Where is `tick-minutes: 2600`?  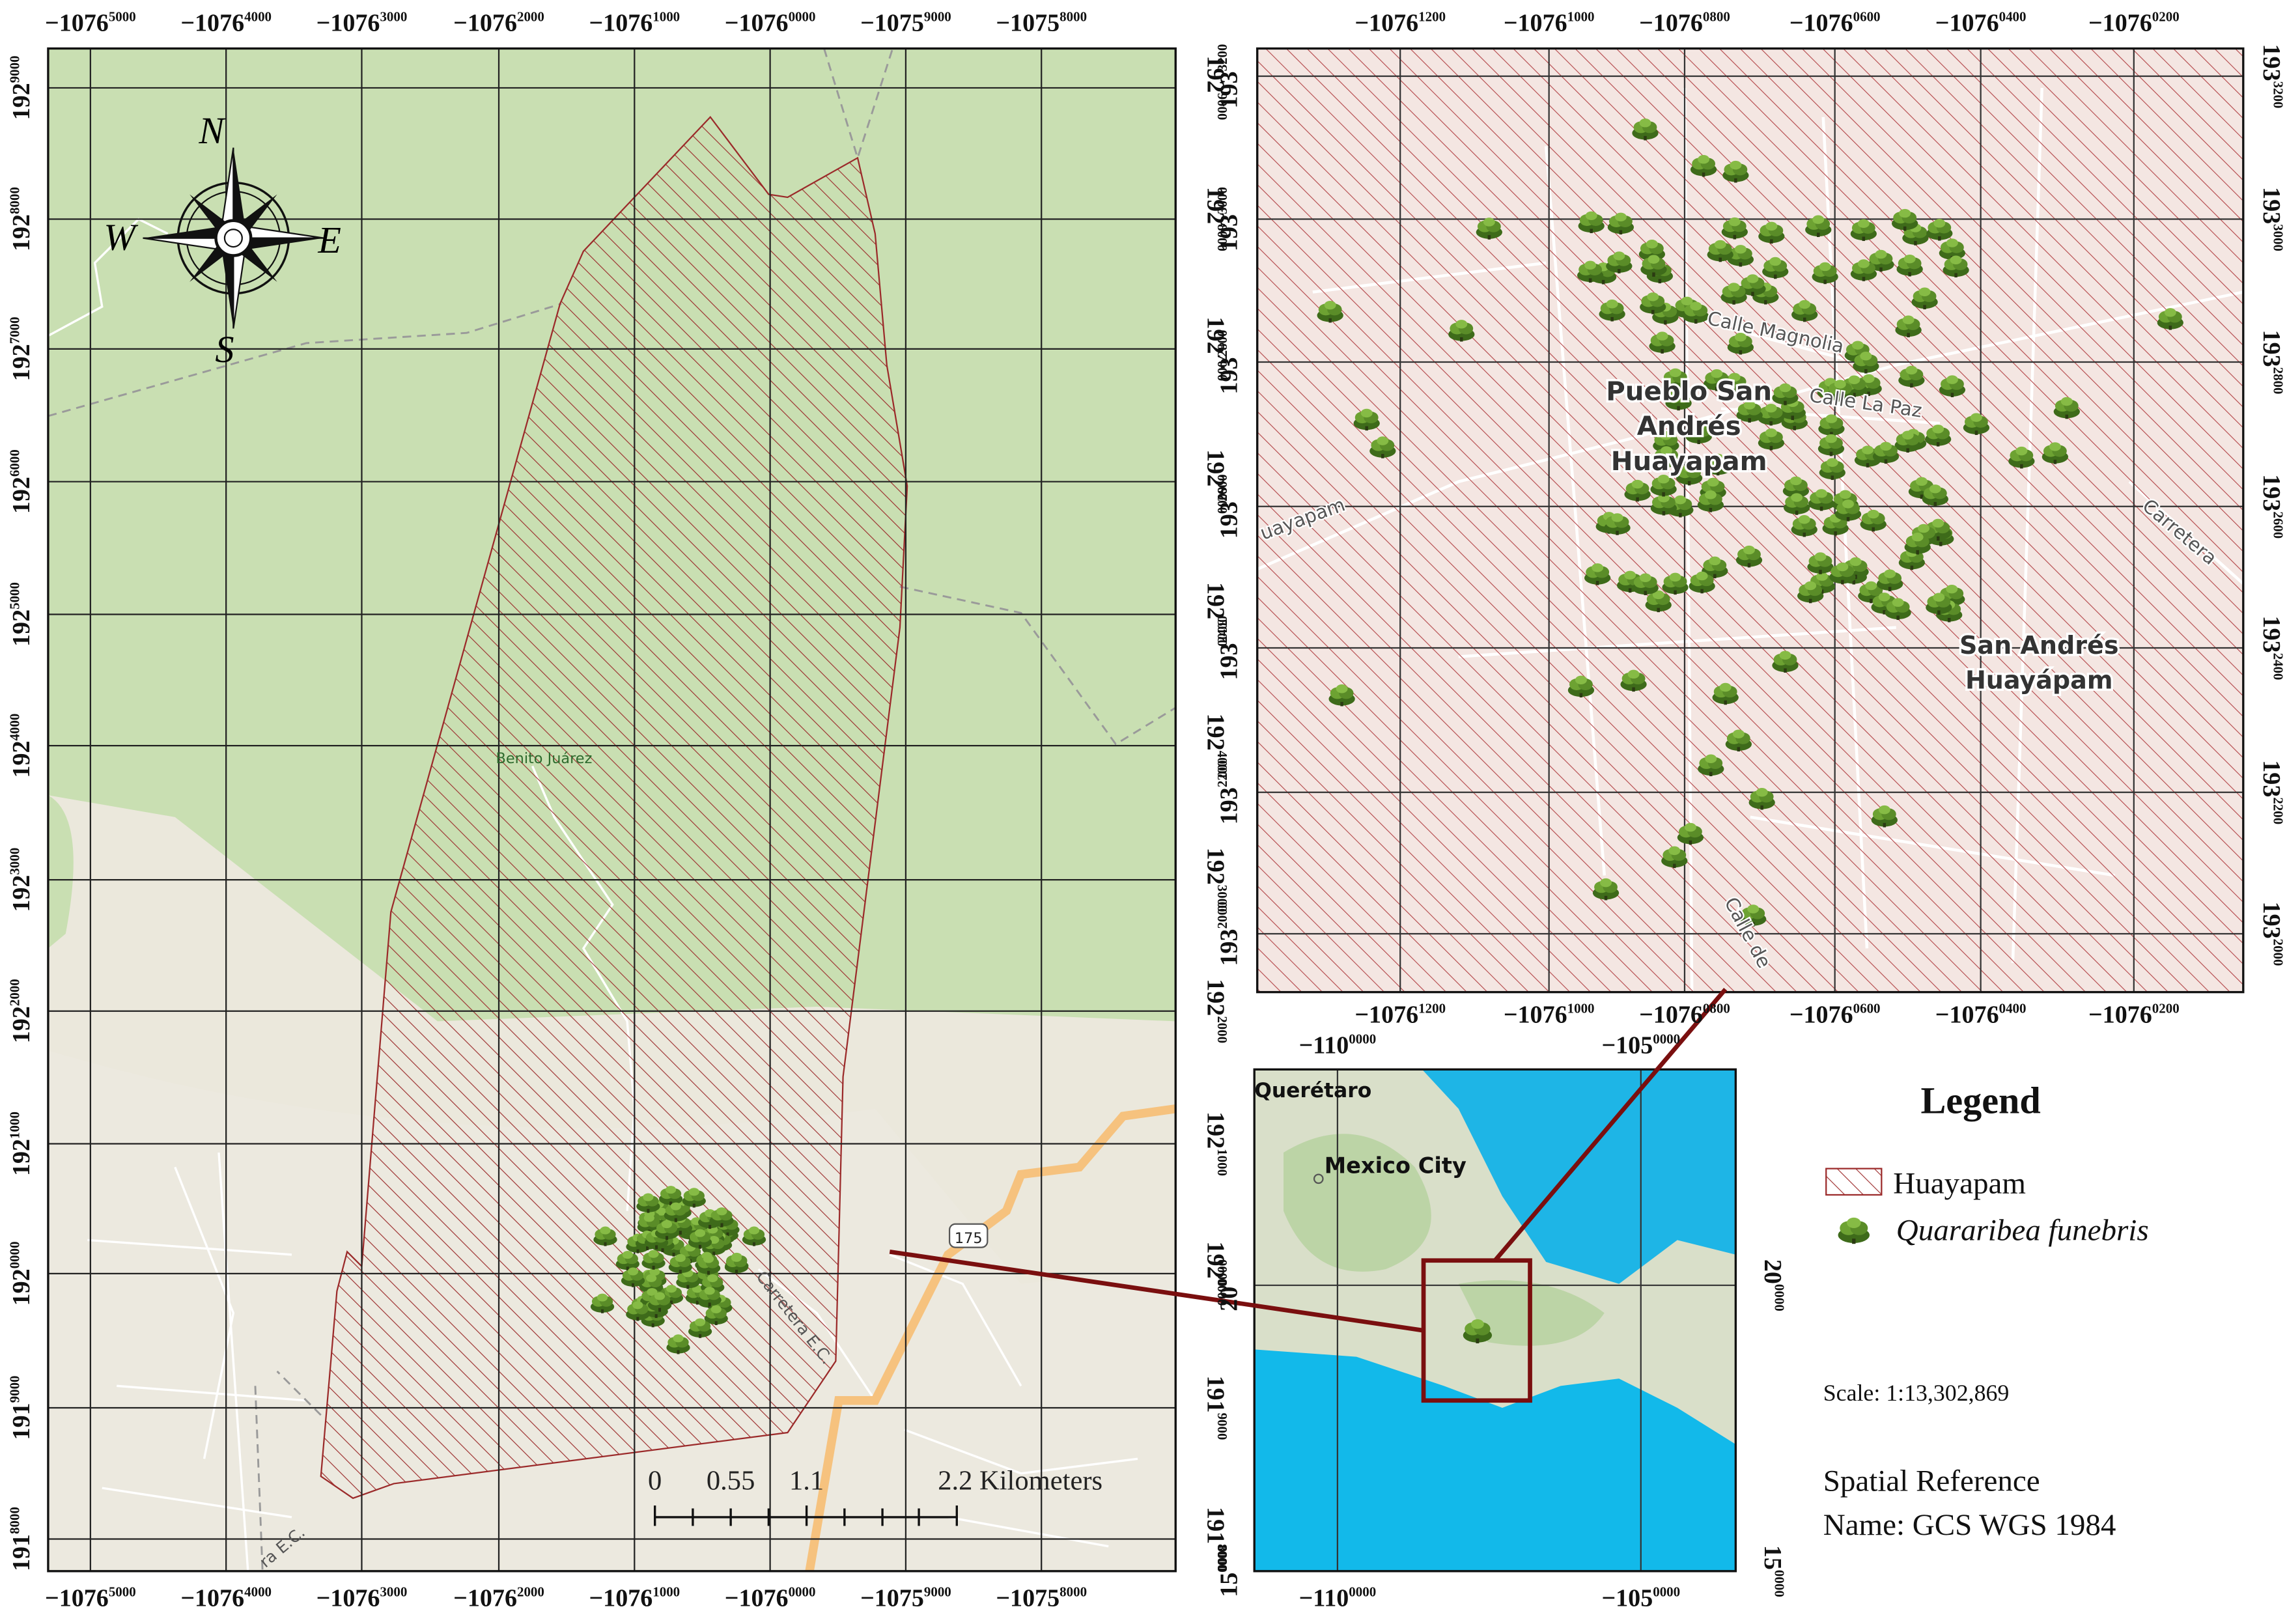 tick-minutes: 2600 is located at coordinates (1222, 488).